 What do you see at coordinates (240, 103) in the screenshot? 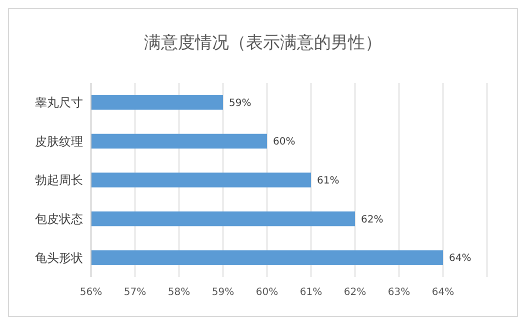
I see `data-label: 59%` at bounding box center [240, 103].